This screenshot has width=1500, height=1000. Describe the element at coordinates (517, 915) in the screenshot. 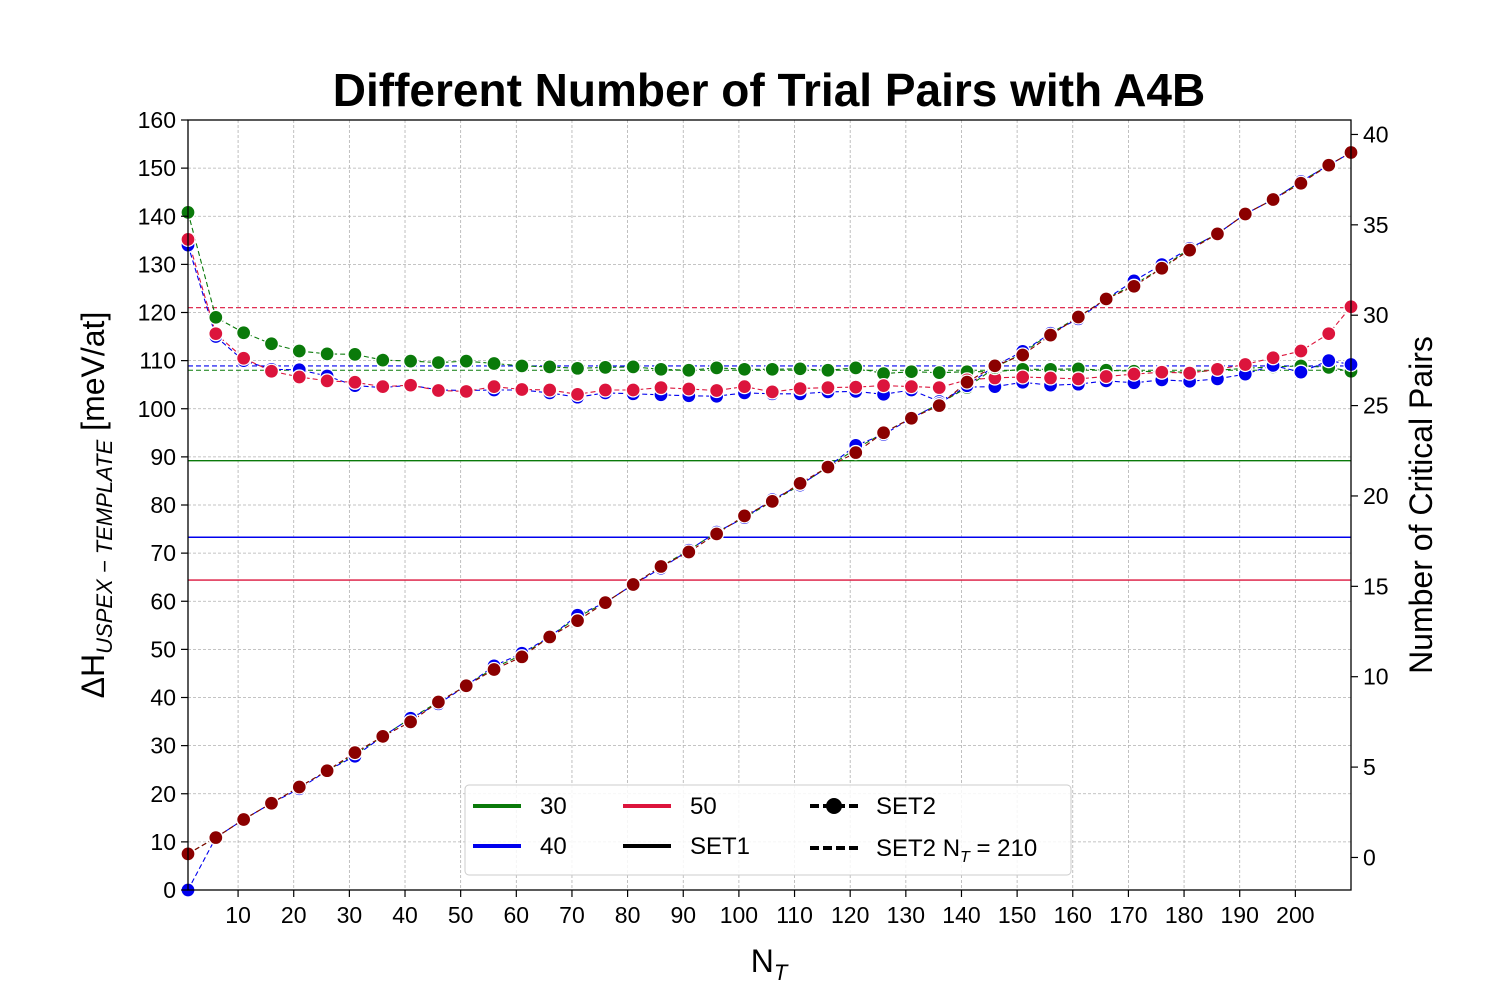

I see `x-tick-label: 60` at that location.